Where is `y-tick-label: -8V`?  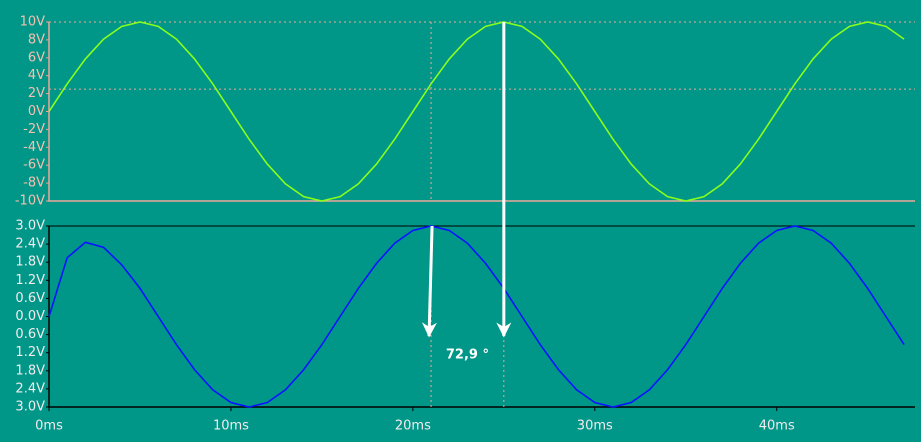 y-tick-label: -8V is located at coordinates (34, 183).